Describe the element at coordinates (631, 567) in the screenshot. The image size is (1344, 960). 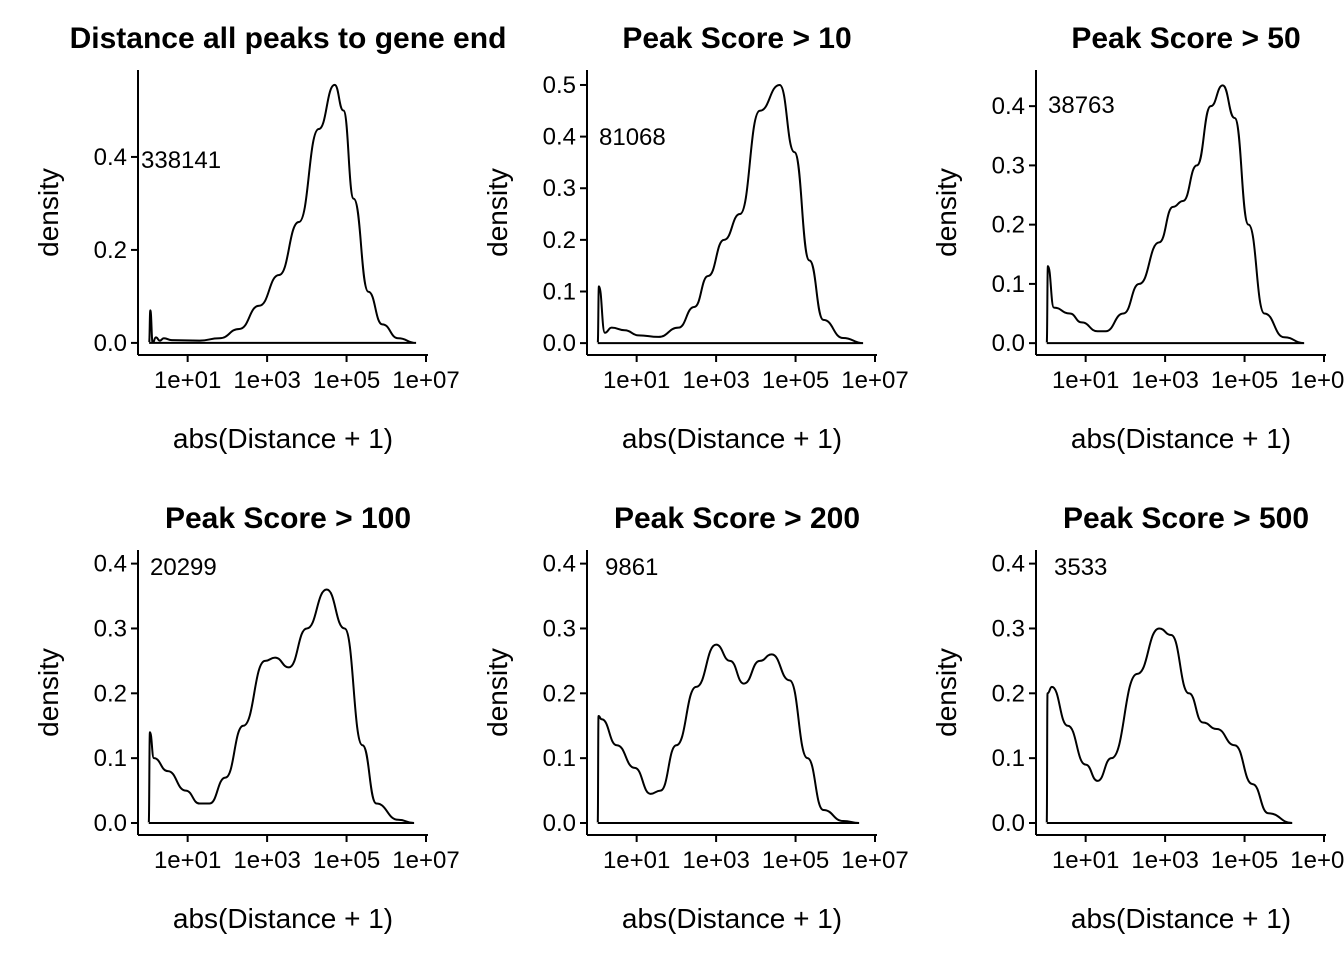
I see `count-annotation: 9861` at that location.